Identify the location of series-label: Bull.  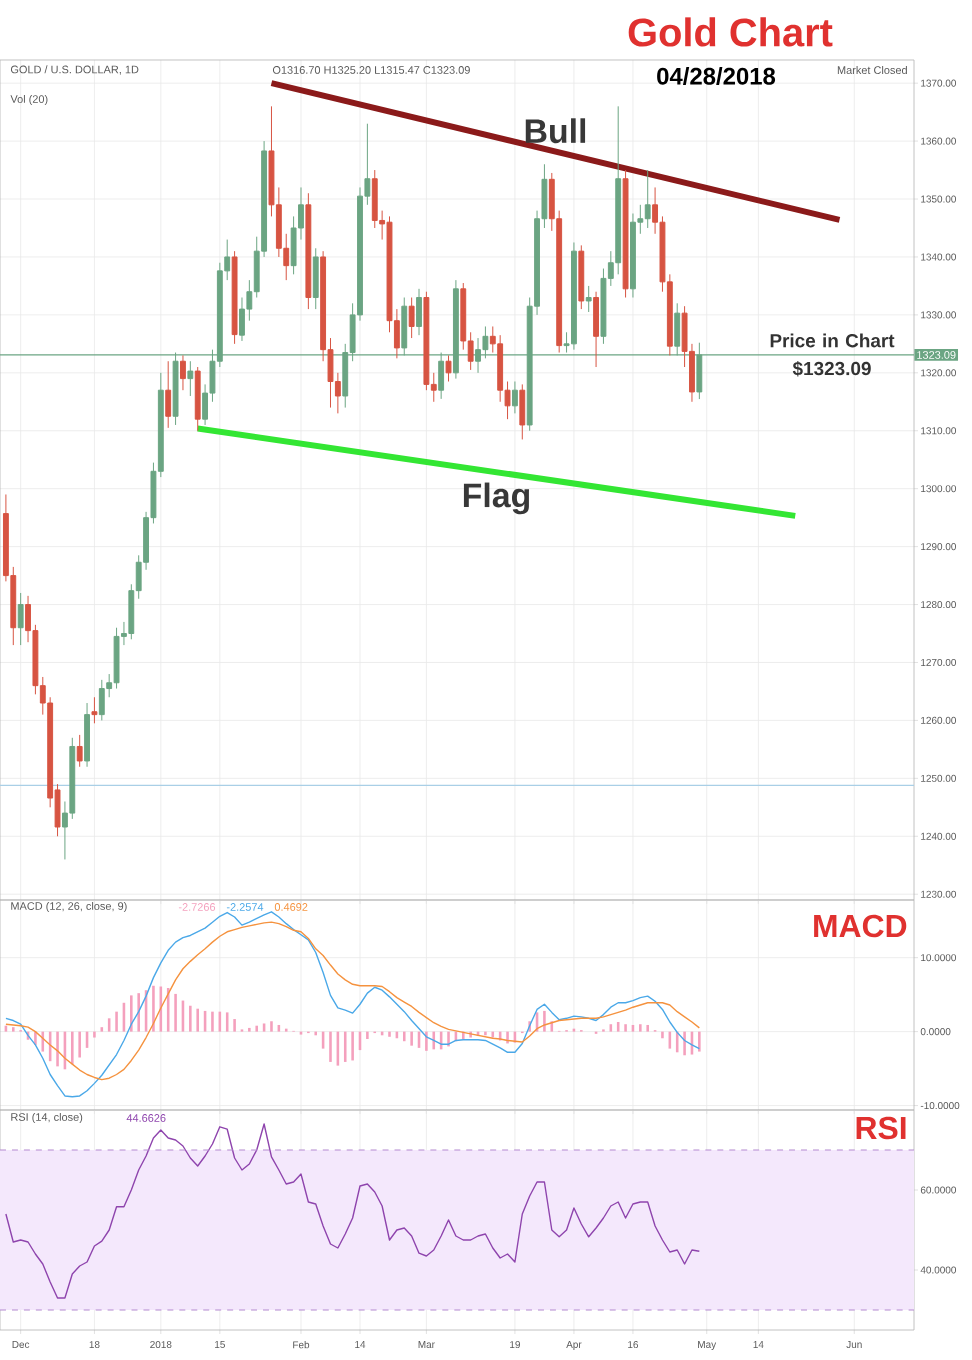
(555, 131).